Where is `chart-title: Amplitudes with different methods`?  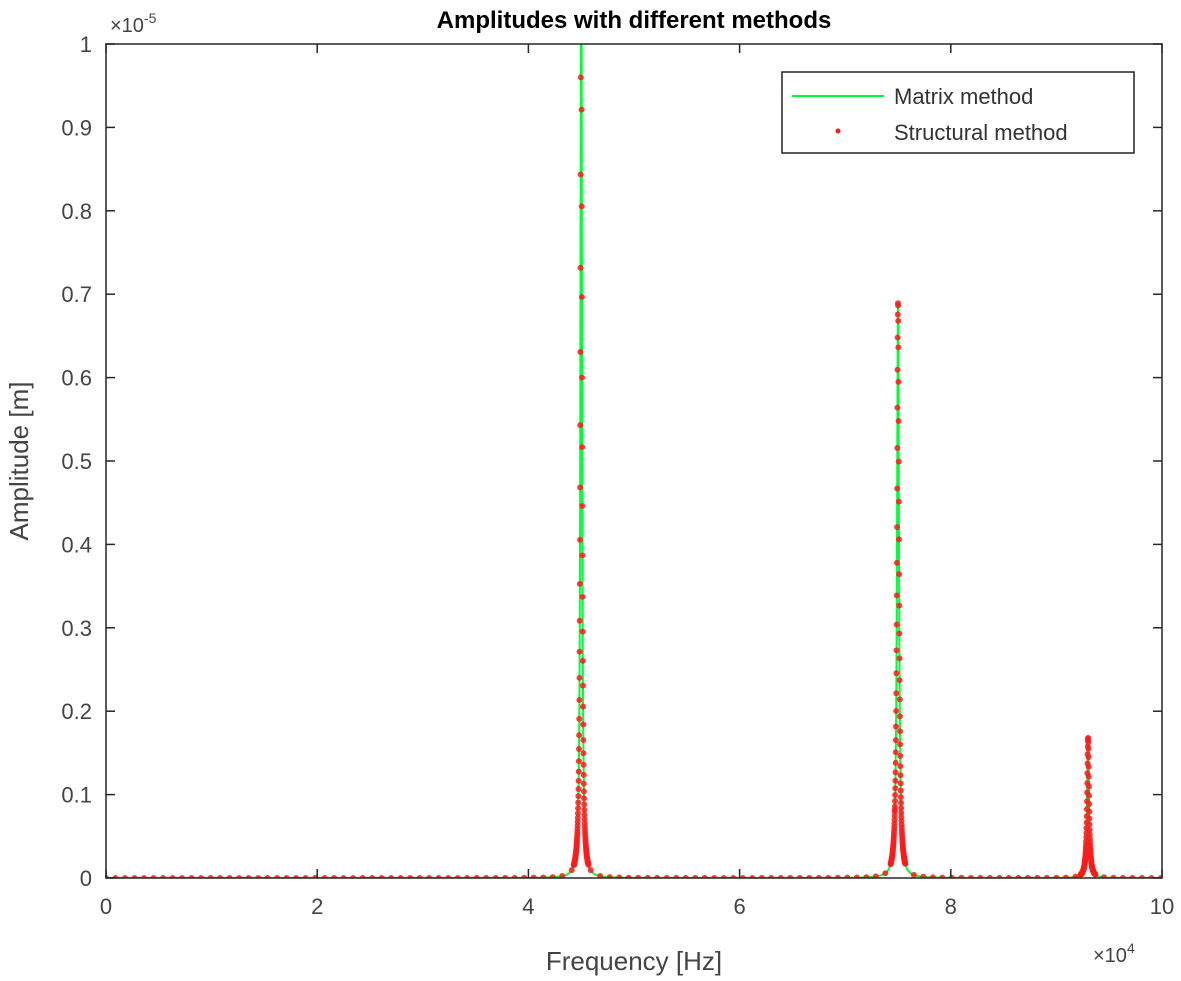 chart-title: Amplitudes with different methods is located at coordinates (634, 20).